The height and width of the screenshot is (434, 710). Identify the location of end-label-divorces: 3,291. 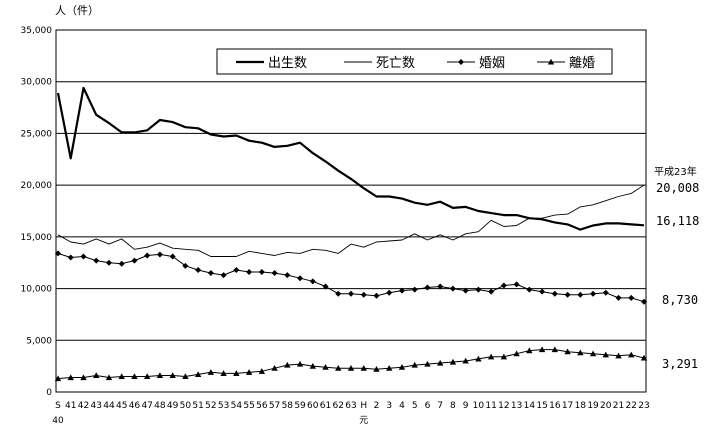
(680, 364).